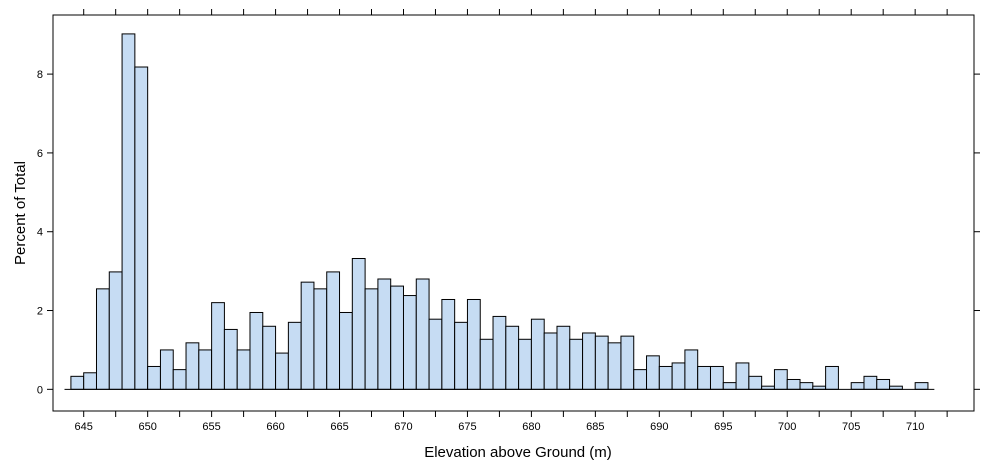 This screenshot has width=1004, height=475. I want to click on y-tick-label: 4, so click(40, 233).